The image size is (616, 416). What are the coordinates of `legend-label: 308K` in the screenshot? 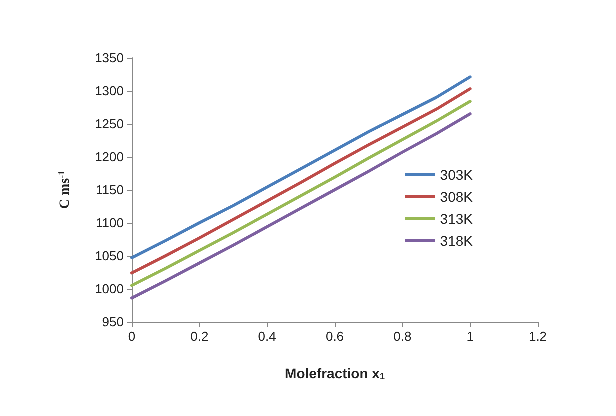 It's located at (457, 197).